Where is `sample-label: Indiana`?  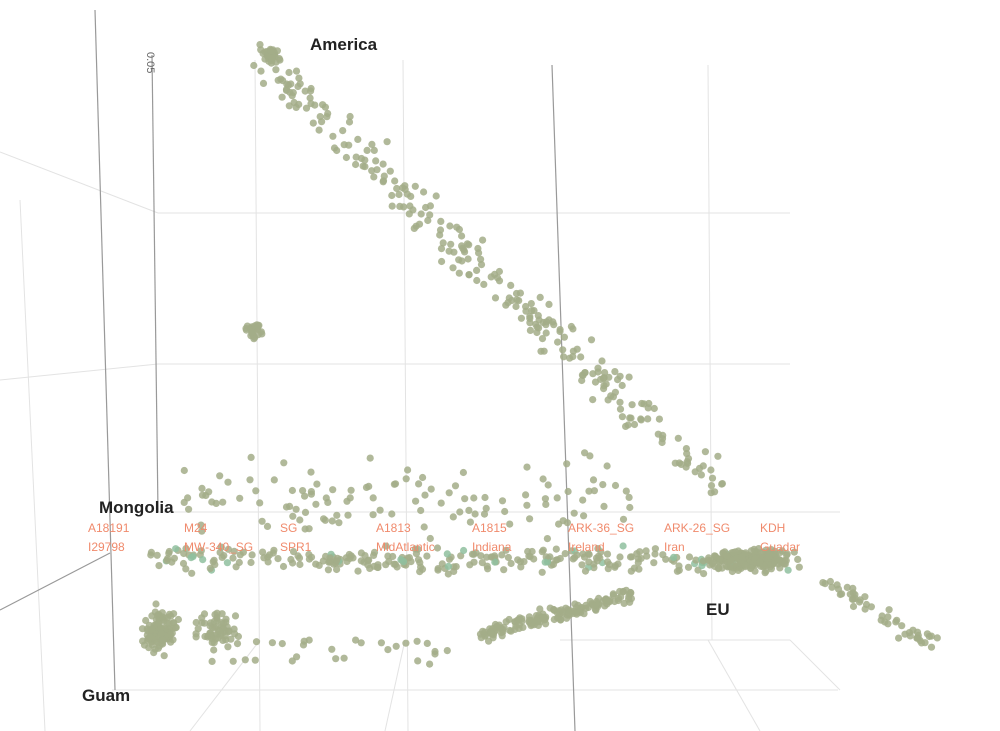
sample-label: Indiana is located at coordinates (492, 547).